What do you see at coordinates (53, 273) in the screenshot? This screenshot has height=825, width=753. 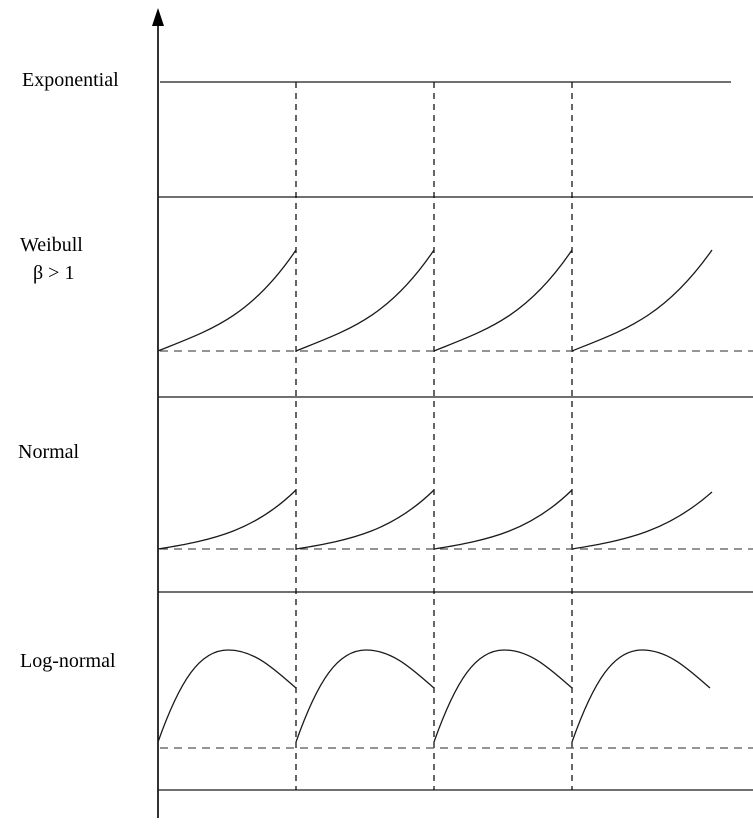 I see `weibull-beta-label: β > 1` at bounding box center [53, 273].